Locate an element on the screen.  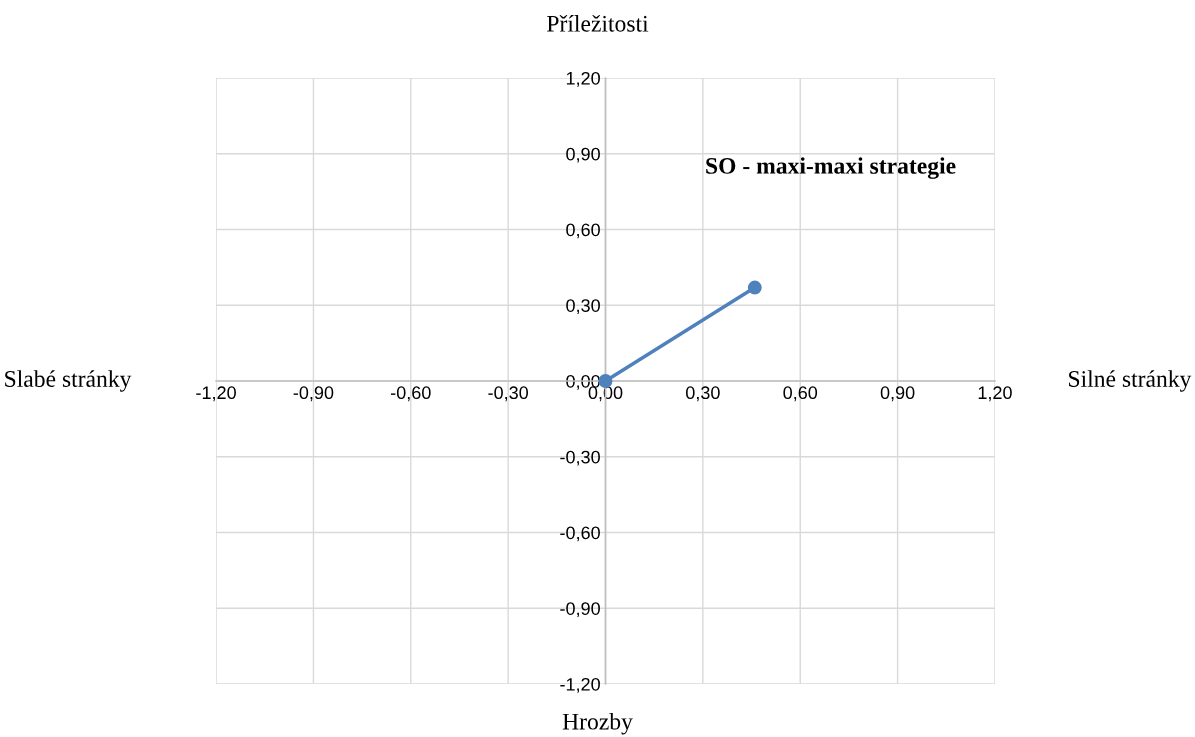
x-tick-label: 1,20 is located at coordinates (995, 394).